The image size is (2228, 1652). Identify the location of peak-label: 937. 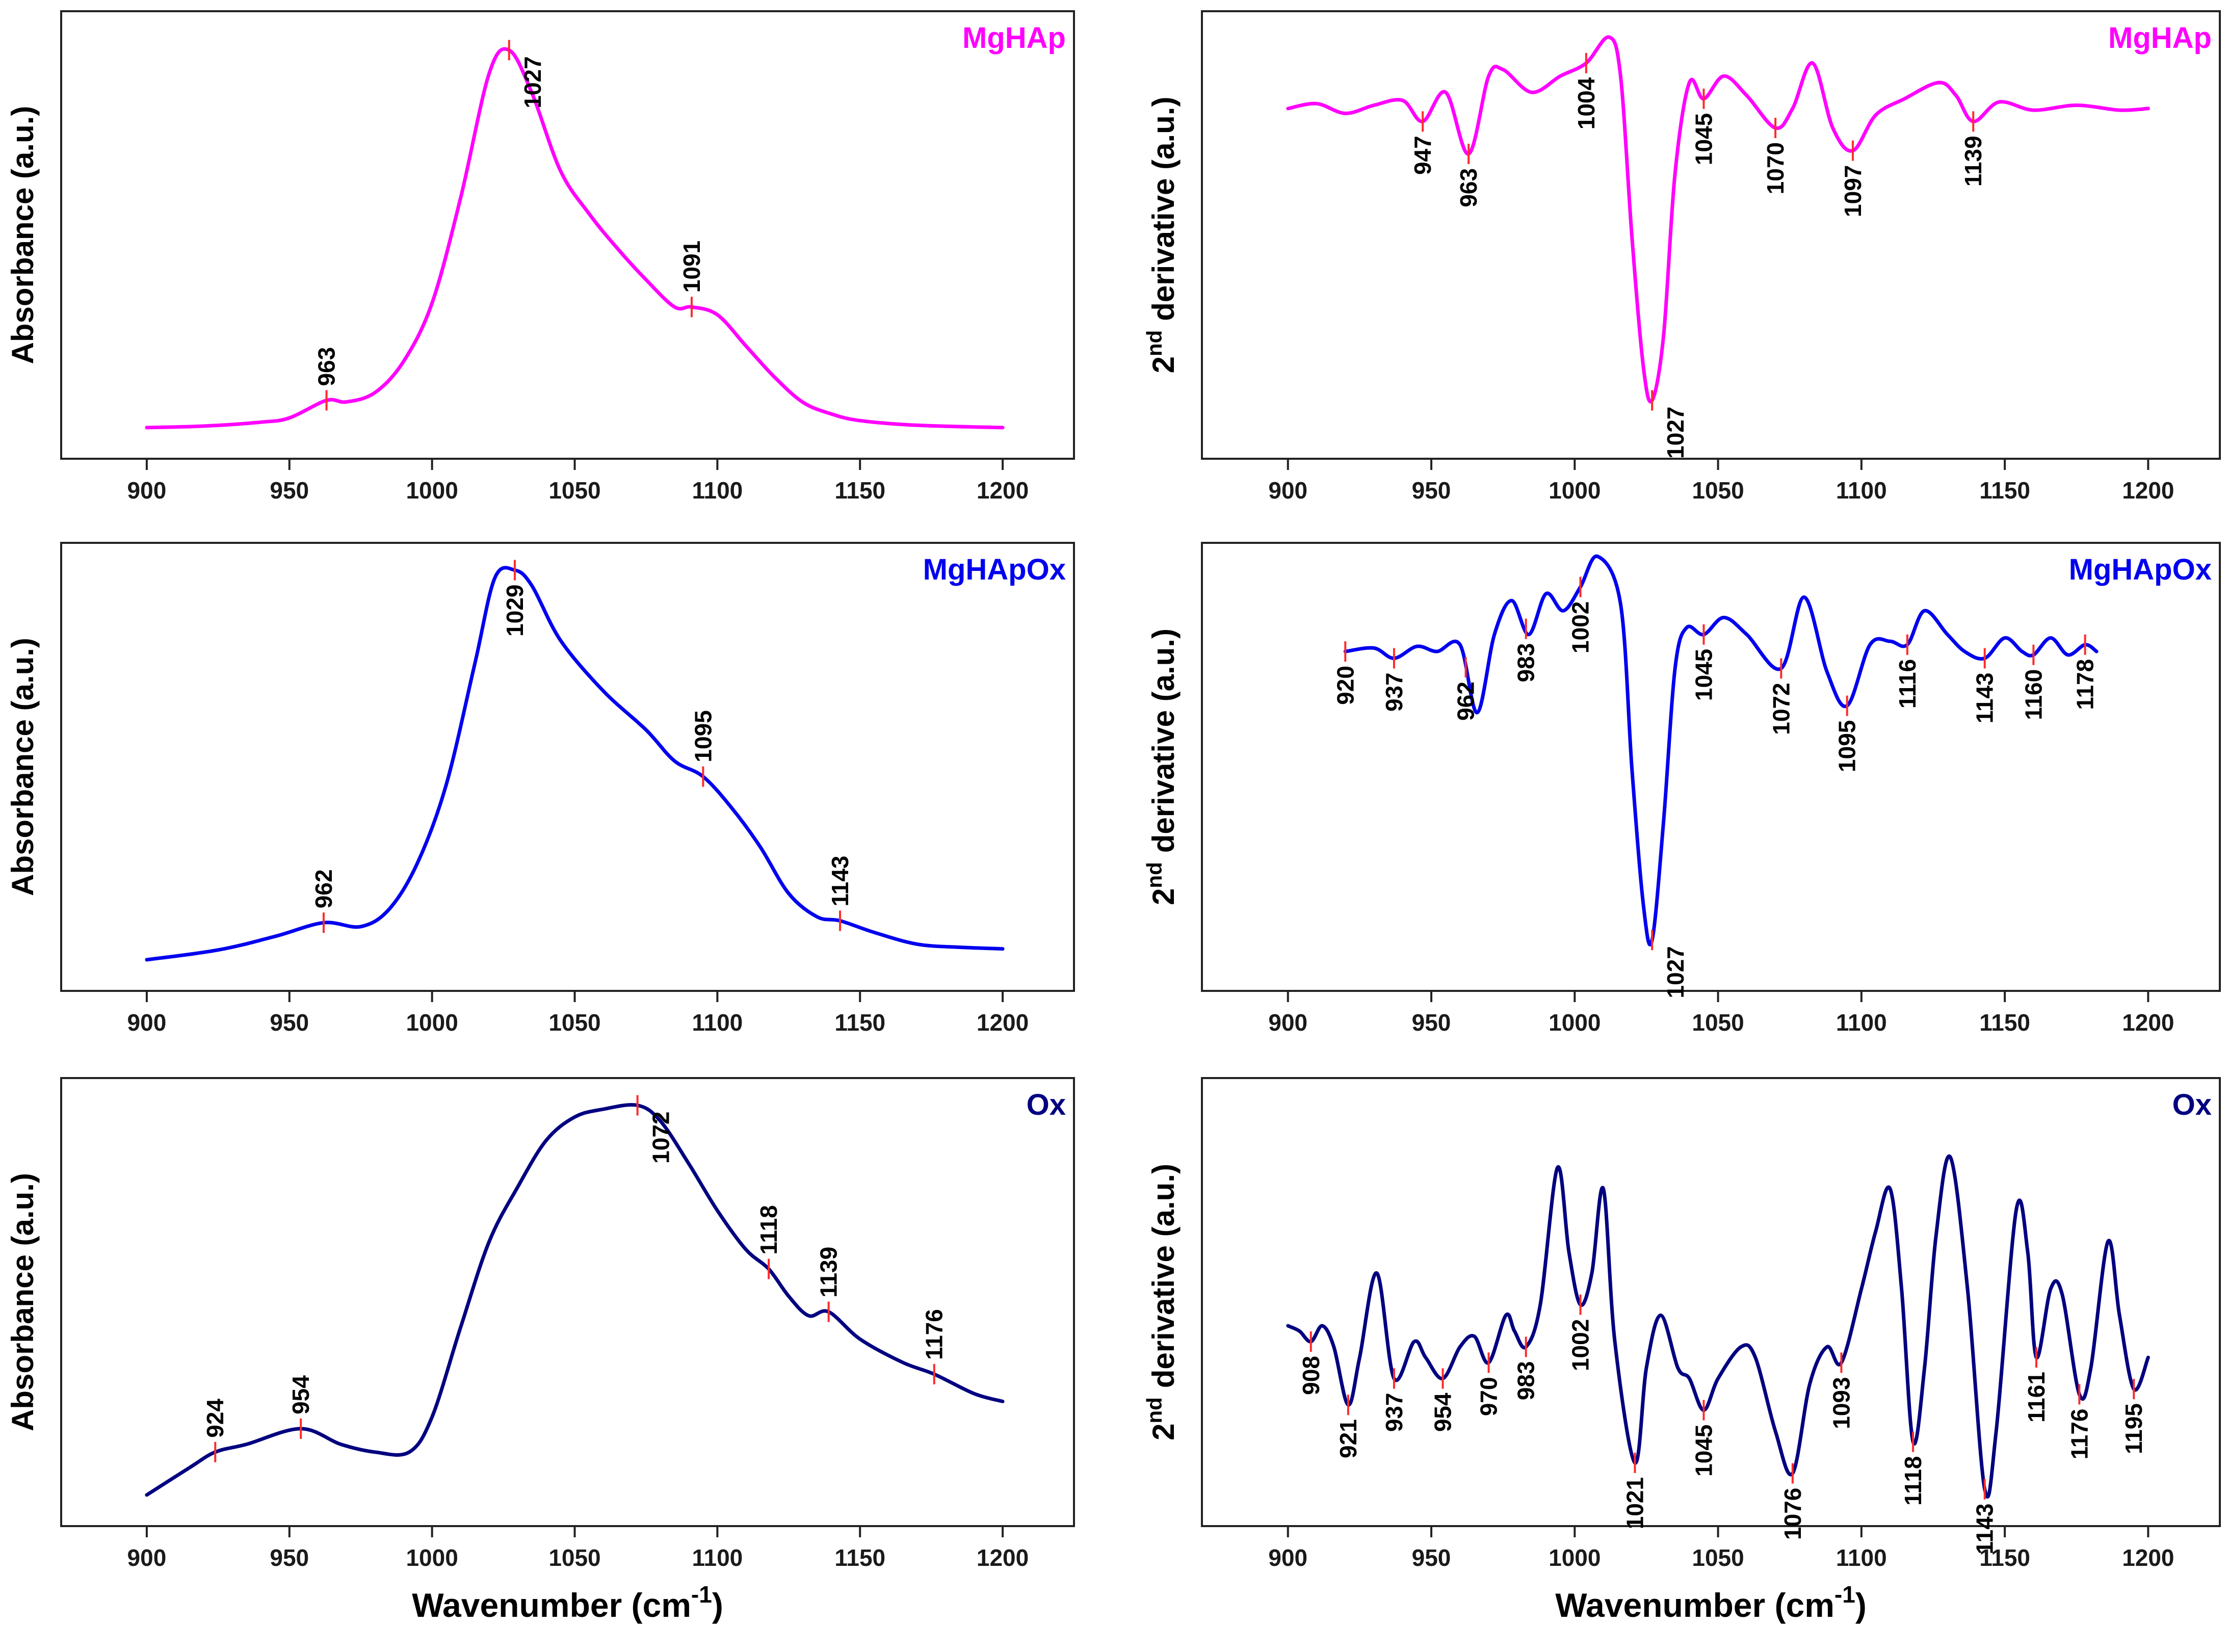
(1394, 1413).